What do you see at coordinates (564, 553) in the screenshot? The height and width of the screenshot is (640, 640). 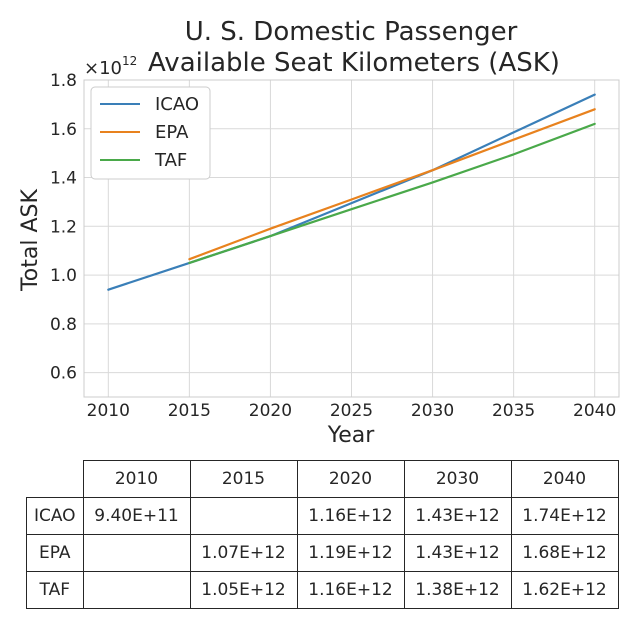 I see `table-cell: 1.68E+12` at bounding box center [564, 553].